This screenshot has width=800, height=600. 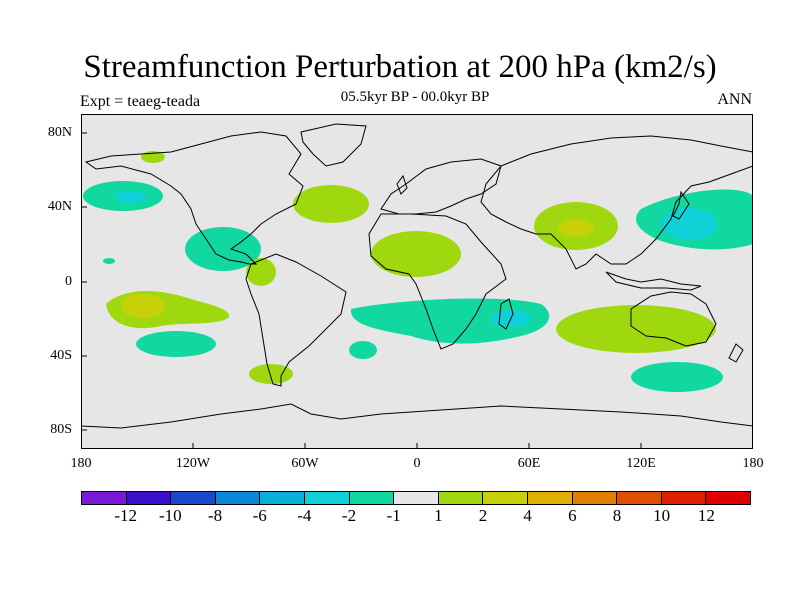 I want to click on coast-africa, so click(x=437, y=281).